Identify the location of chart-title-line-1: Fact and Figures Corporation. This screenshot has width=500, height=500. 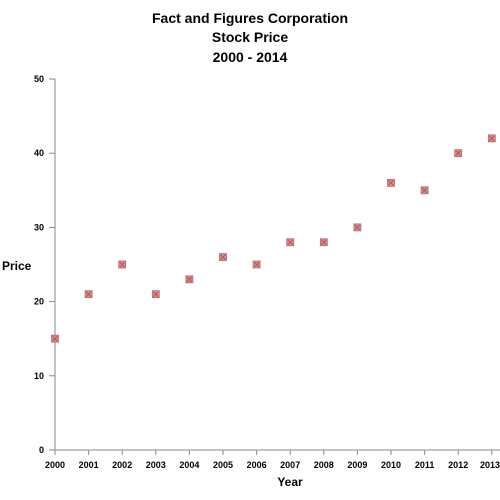
(250, 18).